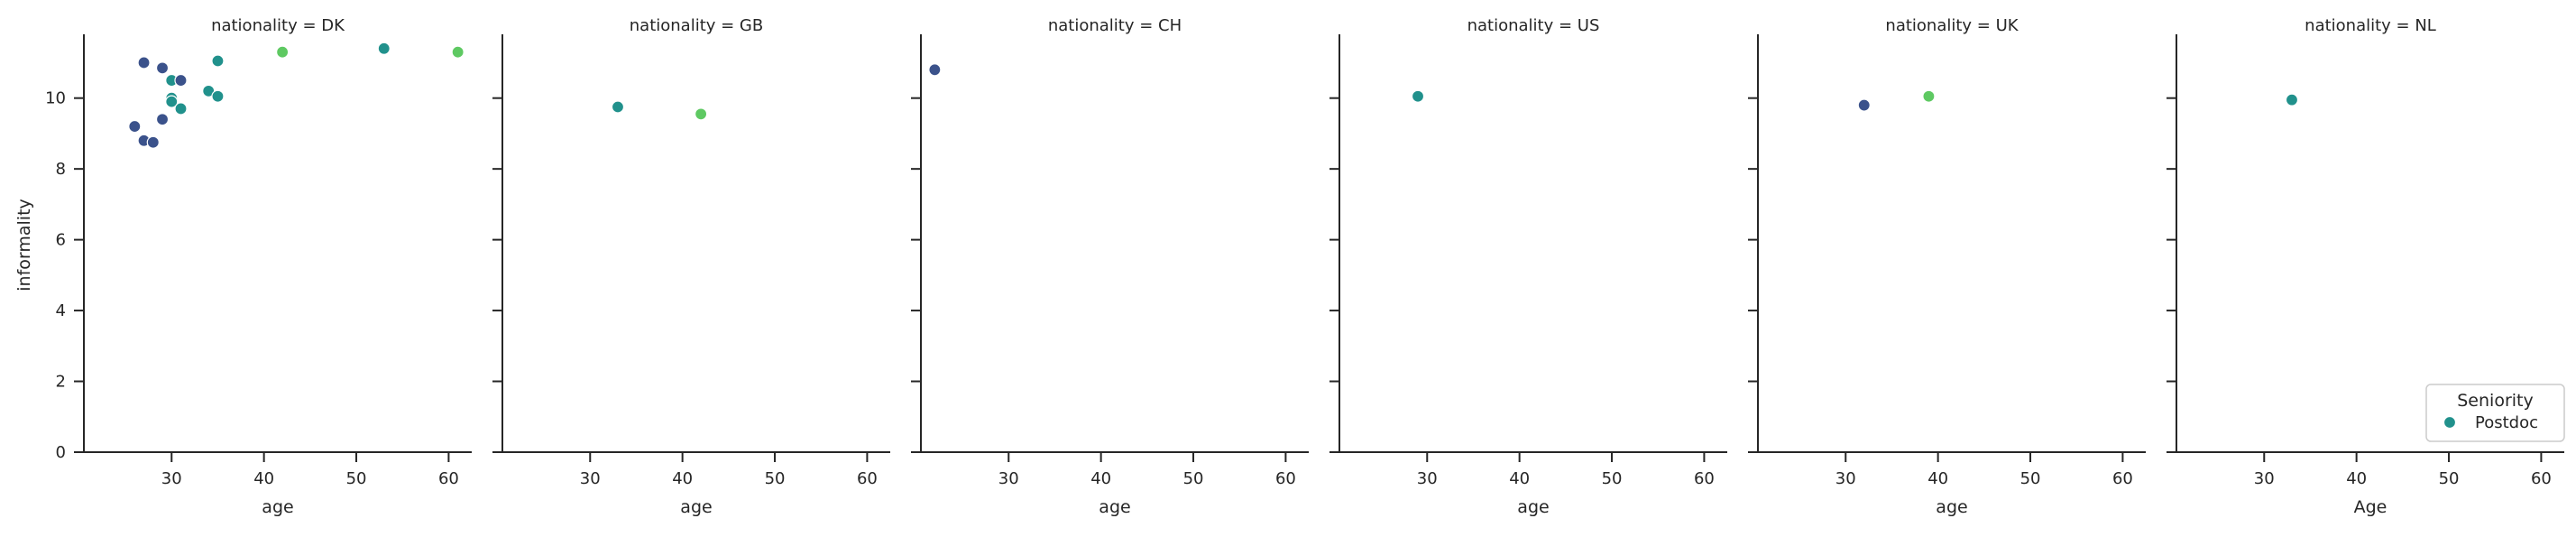 The image size is (2576, 537). Describe the element at coordinates (2450, 422) in the screenshot. I see `legend-marker` at that location.